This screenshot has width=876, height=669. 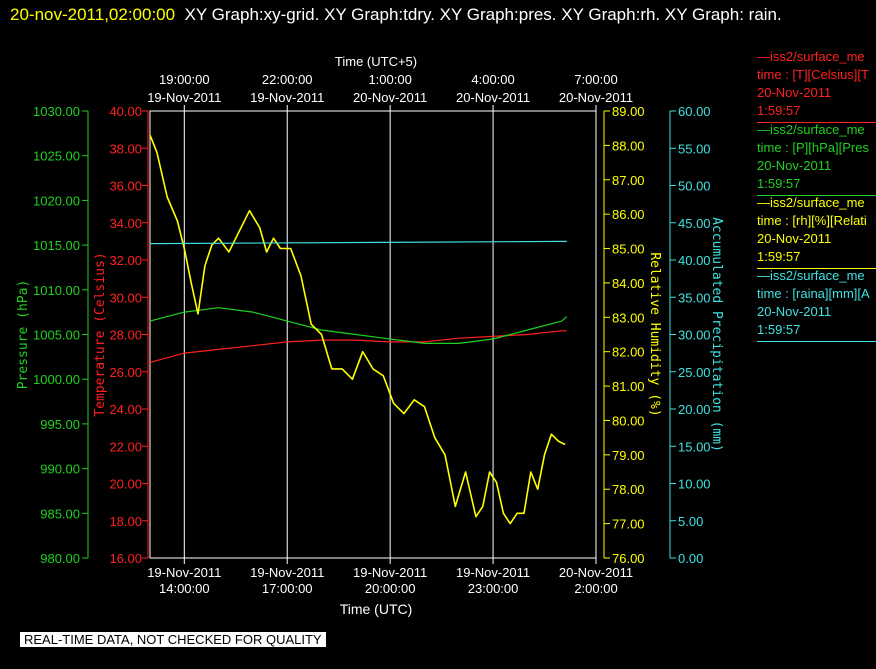 I want to click on temperature-axis-tick-label: 38.00, so click(x=125, y=148).